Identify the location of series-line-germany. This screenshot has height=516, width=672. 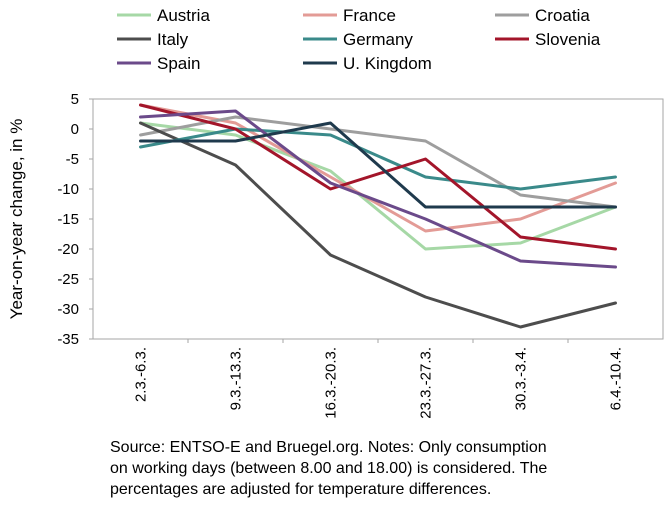
(378, 159).